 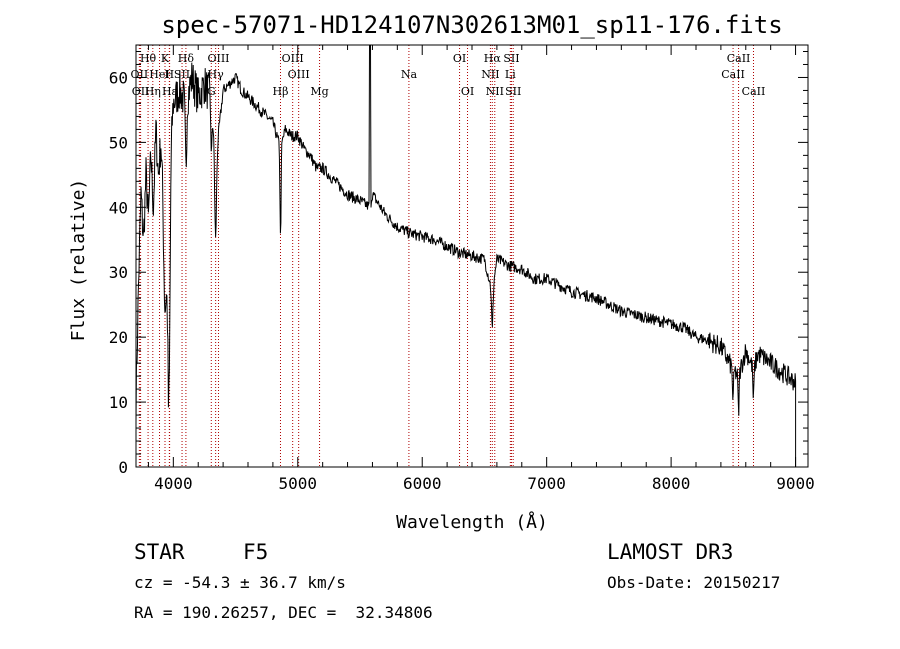 I want to click on spectral-line-label: Hγ, so click(x=216, y=74).